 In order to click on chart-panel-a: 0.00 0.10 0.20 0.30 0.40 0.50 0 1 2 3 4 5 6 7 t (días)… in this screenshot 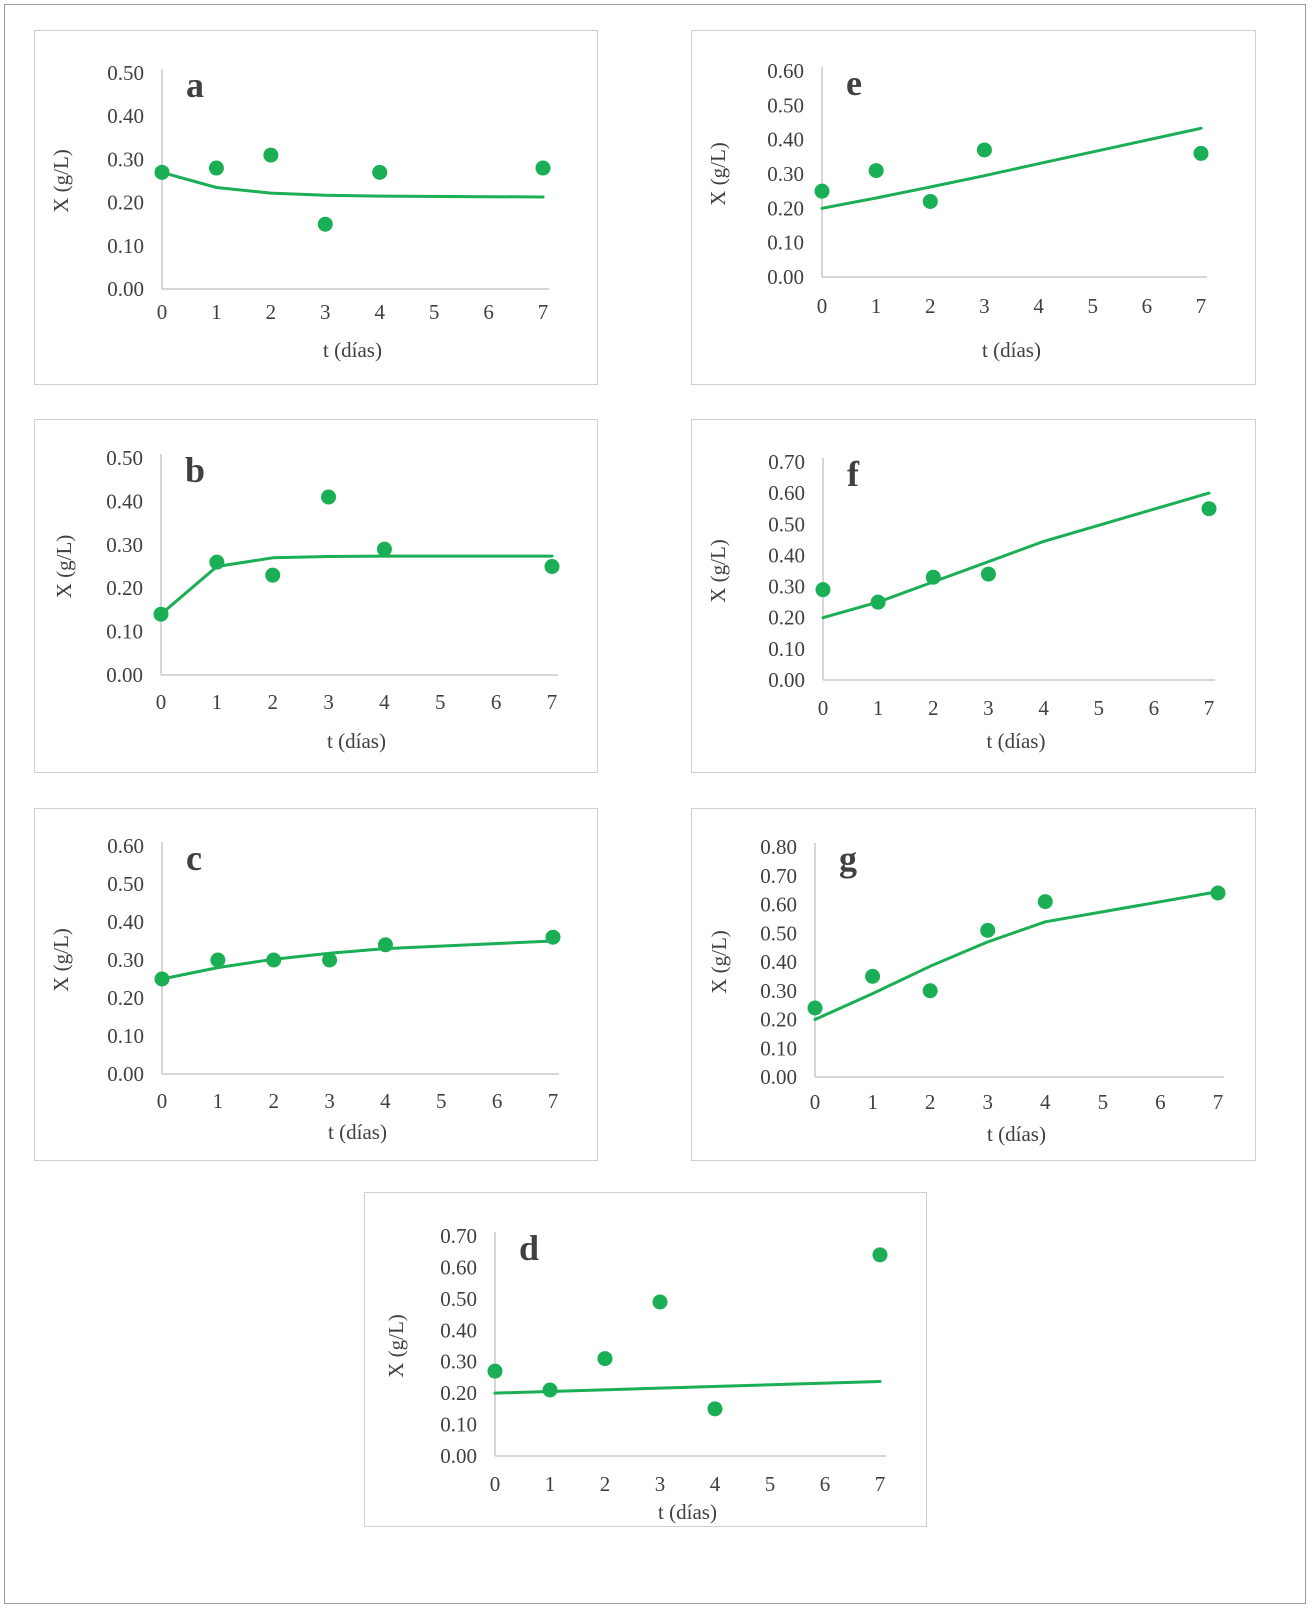, I will do `click(316, 207)`.